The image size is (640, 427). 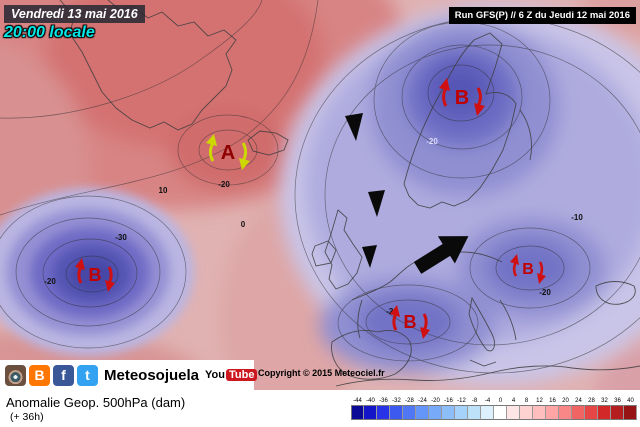 I want to click on legend-cell: -36, so click(x=383, y=408).